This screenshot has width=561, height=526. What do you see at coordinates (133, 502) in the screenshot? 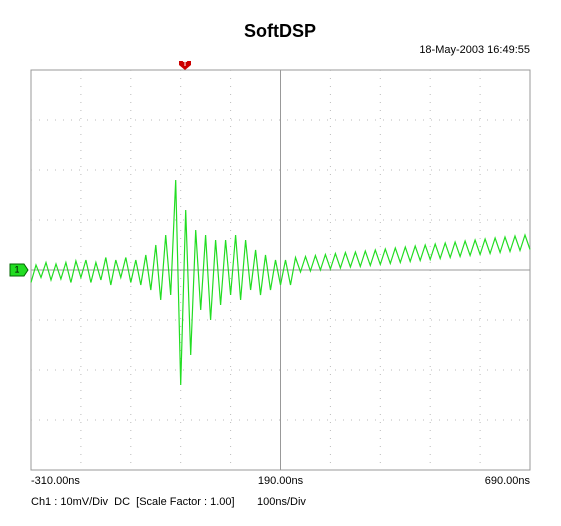
I see `channel-info: Ch1 : 10mV/Div DC [Scale Factor : 1.00]` at bounding box center [133, 502].